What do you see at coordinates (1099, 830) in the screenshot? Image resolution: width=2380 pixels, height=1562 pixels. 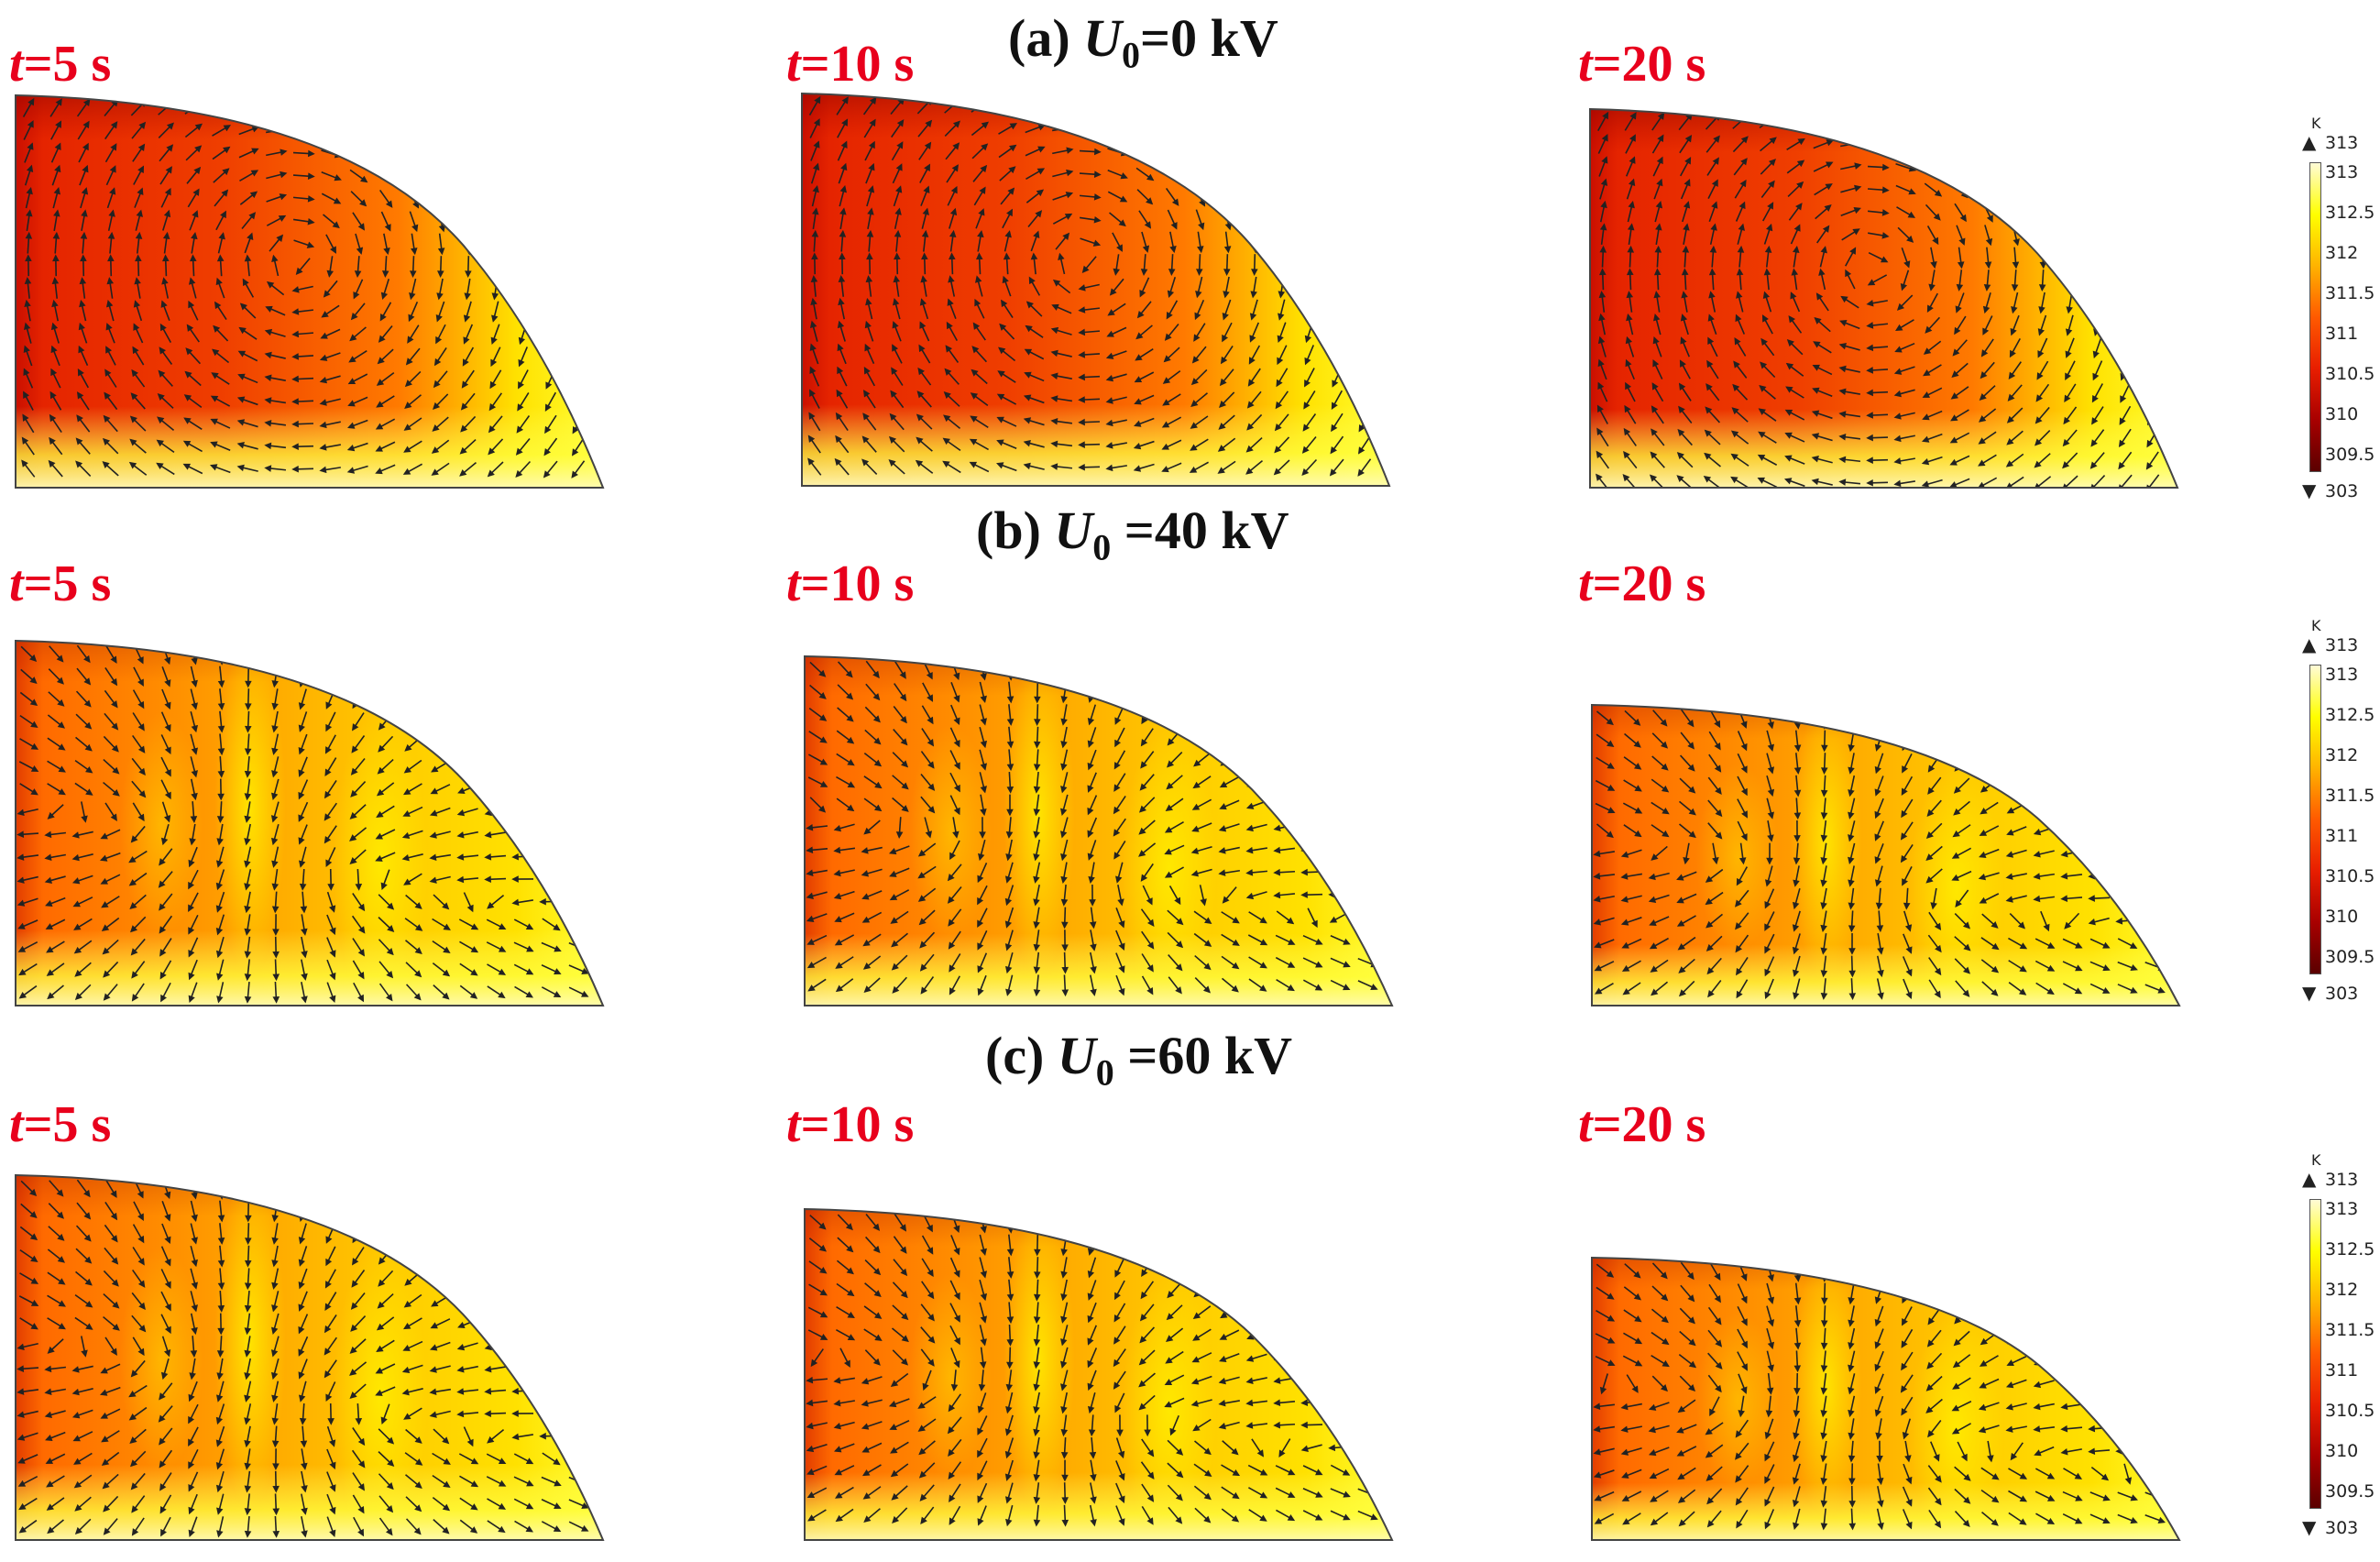 I see `temperature-panel-b2` at bounding box center [1099, 830].